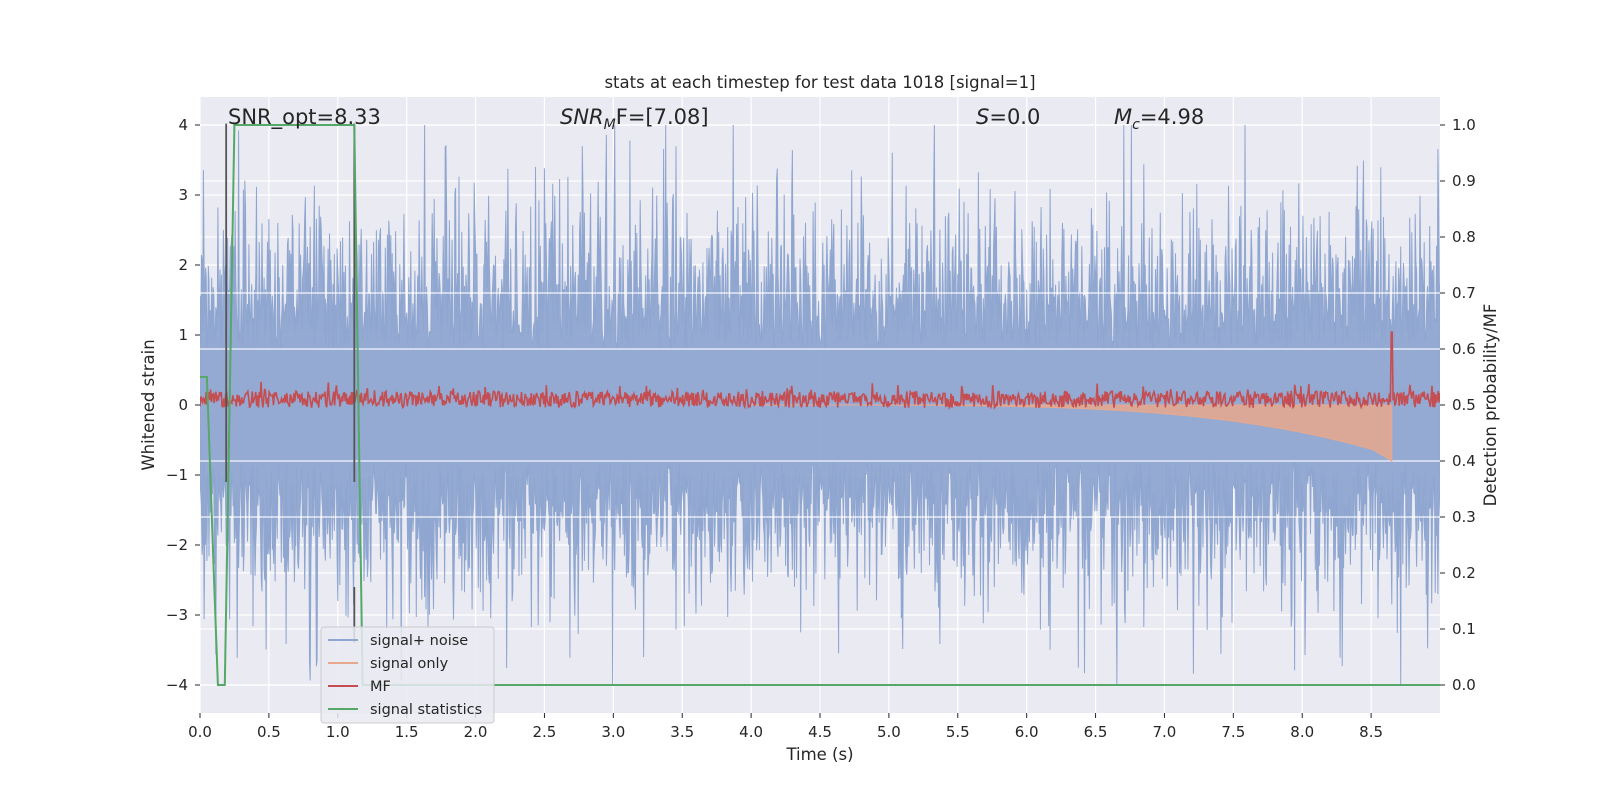  I want to click on series-signal-only, so click(1072, 433).